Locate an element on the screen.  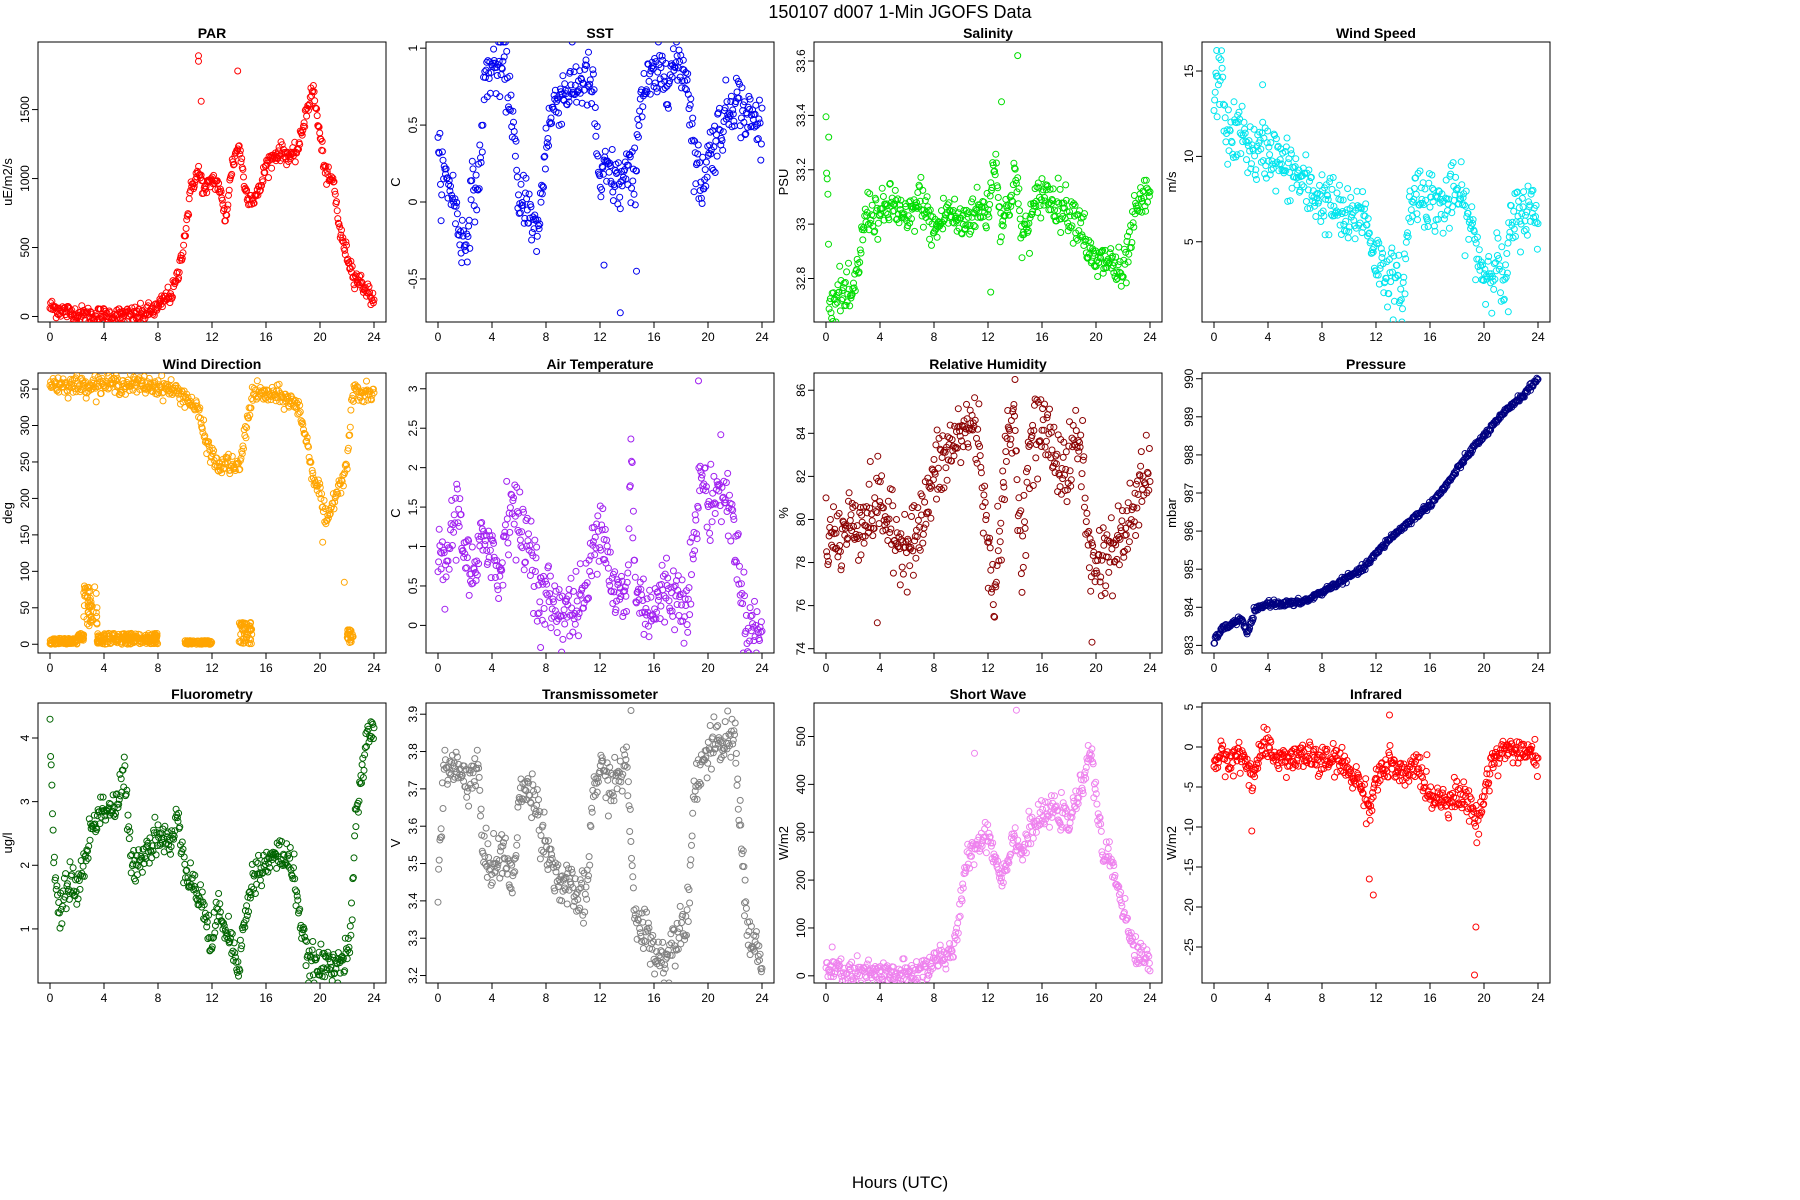
x-tick-label: 12 is located at coordinates (988, 668).